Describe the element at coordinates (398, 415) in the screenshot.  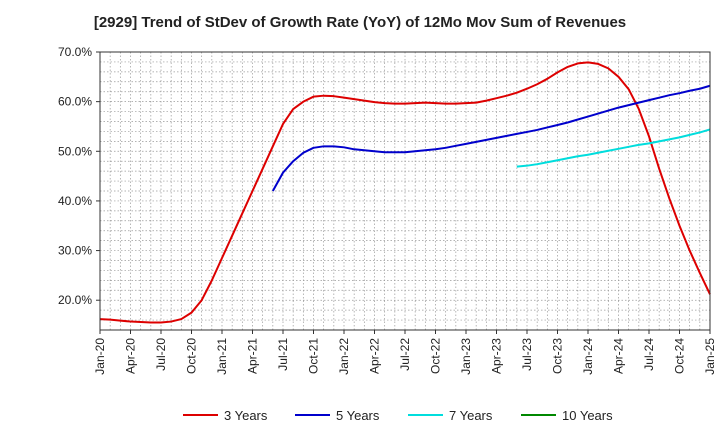
I see `legend: 3 Years 5 Years 7 Years 10 Years` at that location.